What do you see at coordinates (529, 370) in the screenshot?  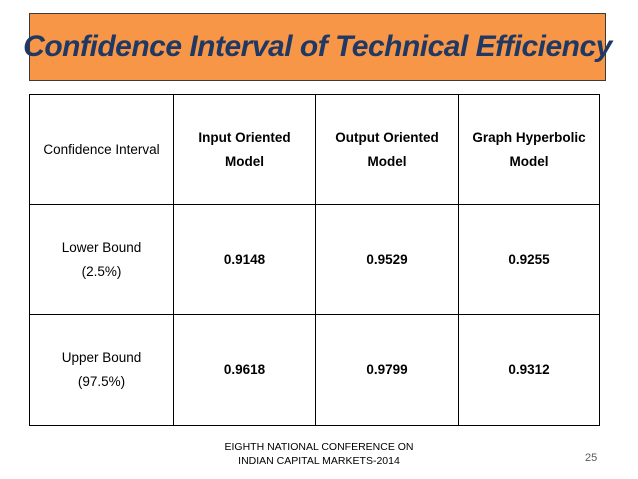 I see `value-cell: 0.9312` at bounding box center [529, 370].